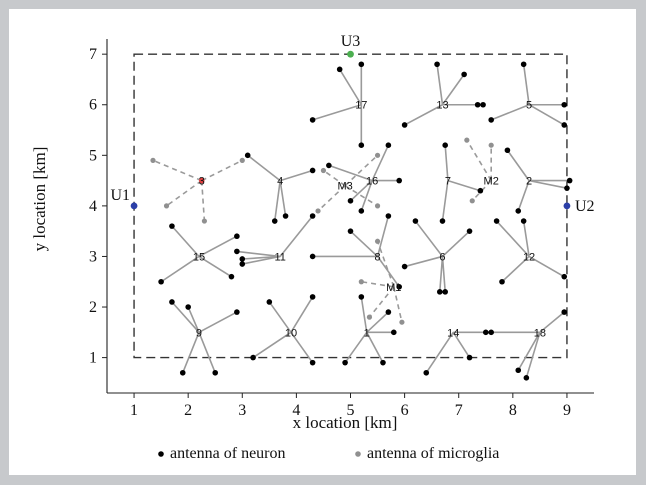 The image size is (646, 485). What do you see at coordinates (513, 410) in the screenshot?
I see `x-tick-label: 8` at bounding box center [513, 410].